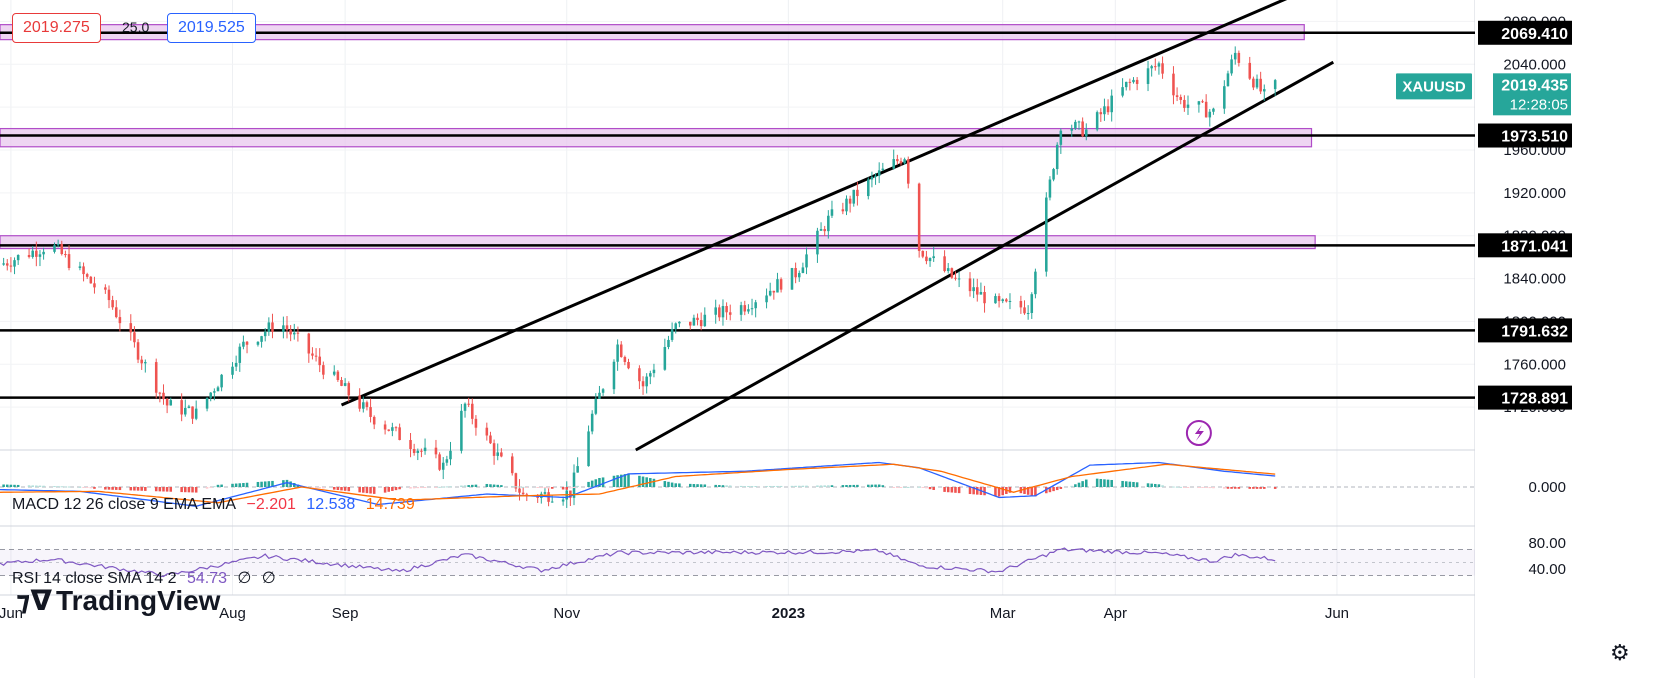 The height and width of the screenshot is (683, 1674). What do you see at coordinates (1115, 613) in the screenshot?
I see `time-axis-label: Apr` at bounding box center [1115, 613].